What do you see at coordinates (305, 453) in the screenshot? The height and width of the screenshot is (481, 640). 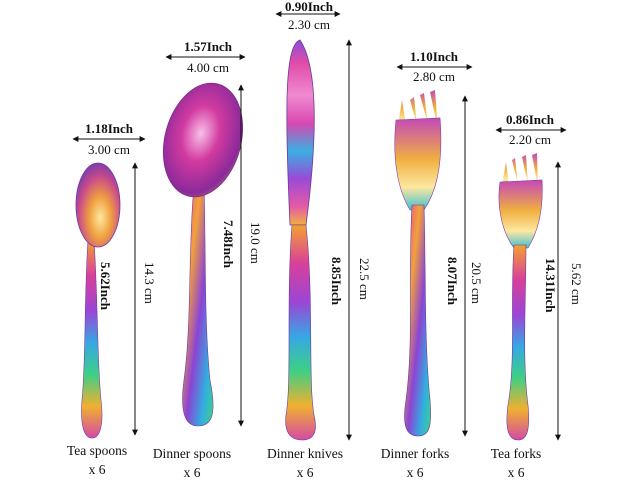 I see `dinner-knives-name: Dinner knives` at bounding box center [305, 453].